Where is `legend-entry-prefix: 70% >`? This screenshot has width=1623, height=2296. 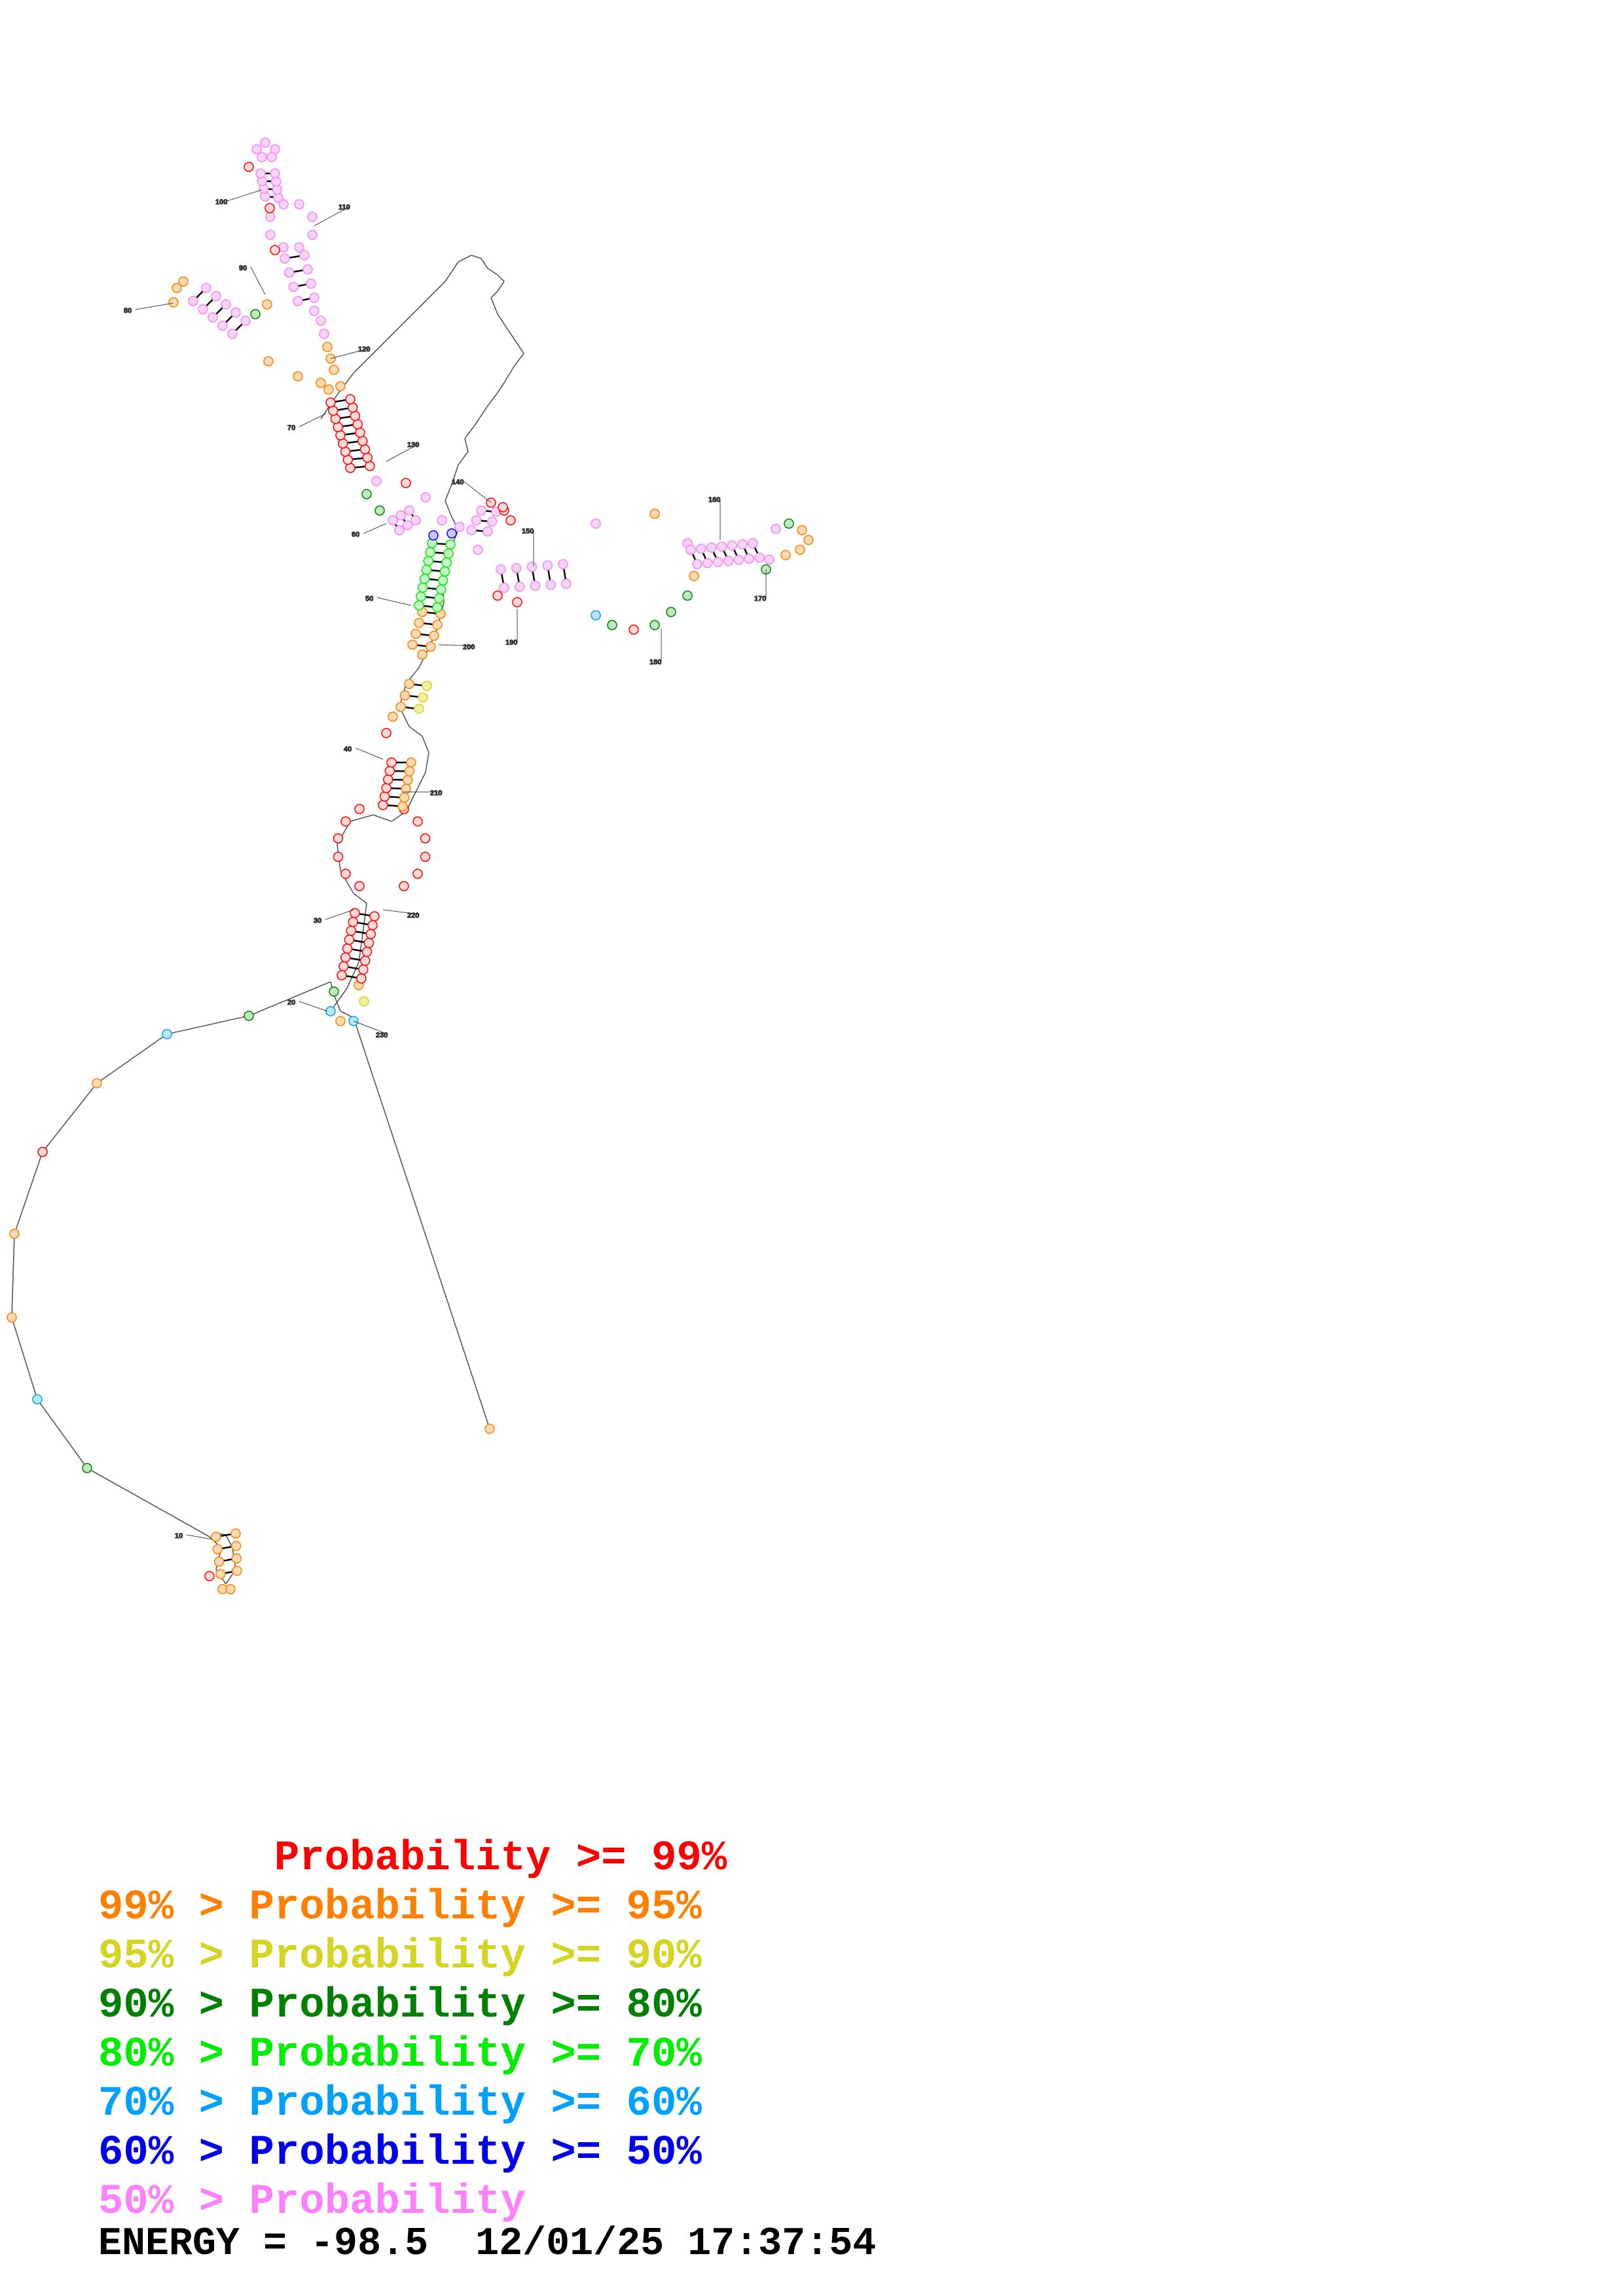
legend-entry-prefix: 70% > is located at coordinates (173, 2104).